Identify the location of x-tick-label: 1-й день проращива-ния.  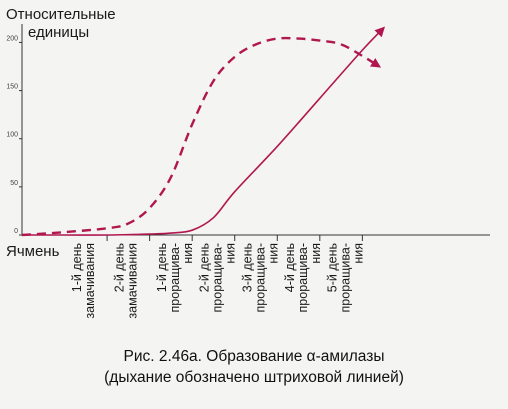
(175, 277).